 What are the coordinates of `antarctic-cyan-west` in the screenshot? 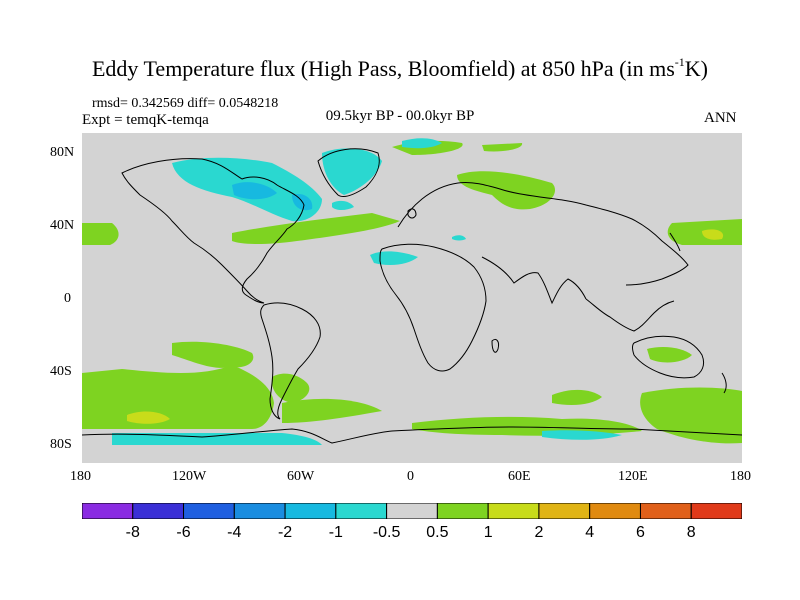 It's located at (217, 439).